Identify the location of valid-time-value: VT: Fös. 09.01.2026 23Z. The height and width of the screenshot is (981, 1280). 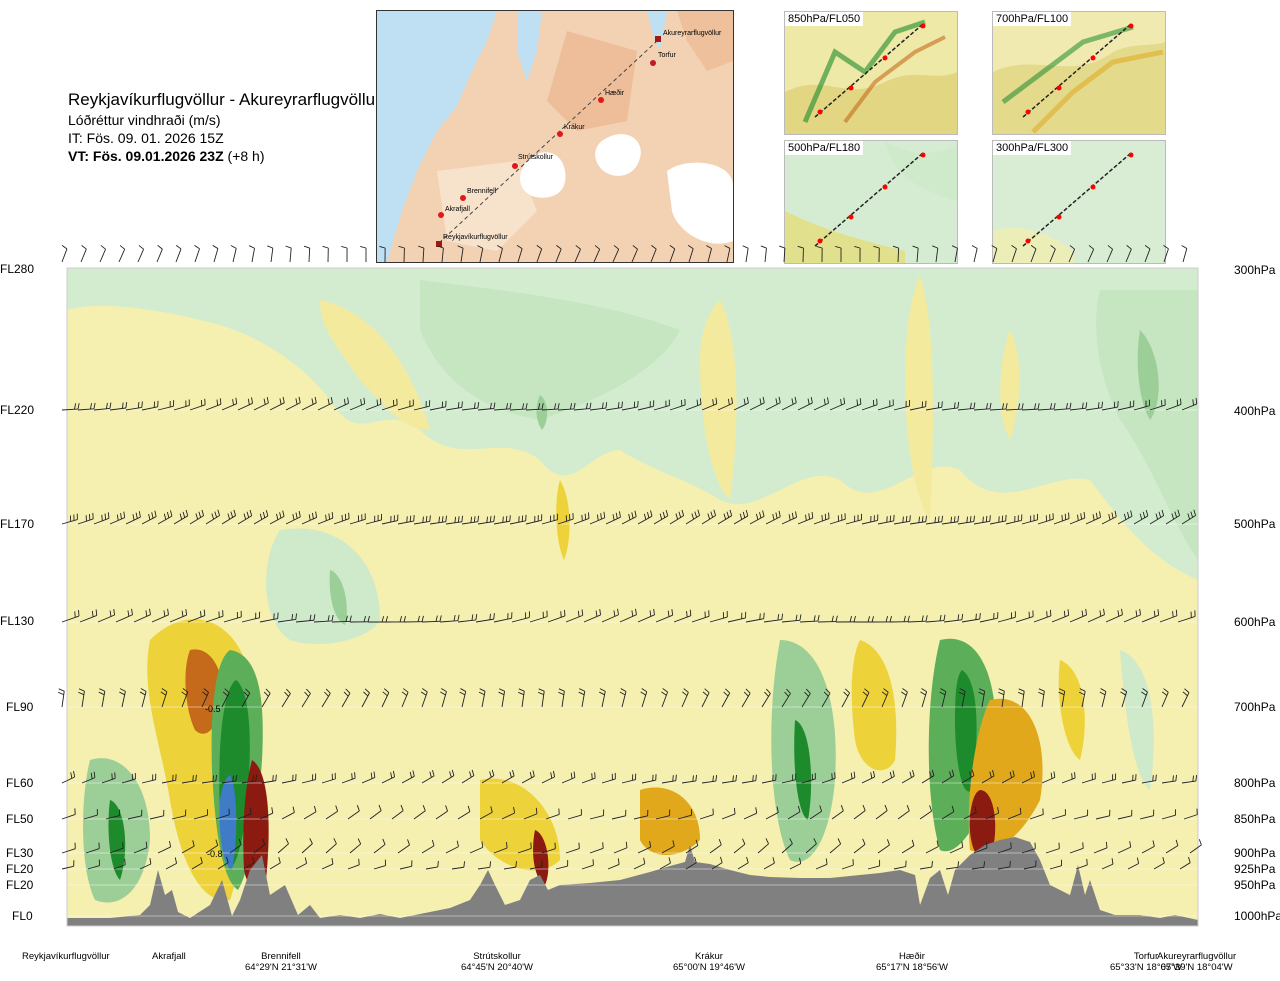
(146, 156).